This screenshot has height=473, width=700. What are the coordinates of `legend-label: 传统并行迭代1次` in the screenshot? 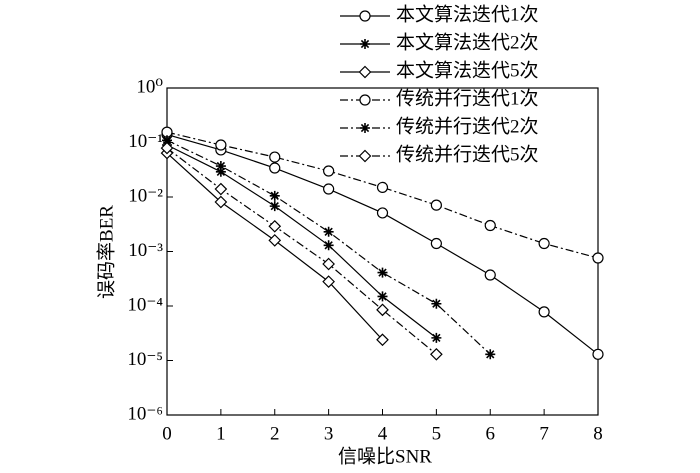 It's located at (467, 98).